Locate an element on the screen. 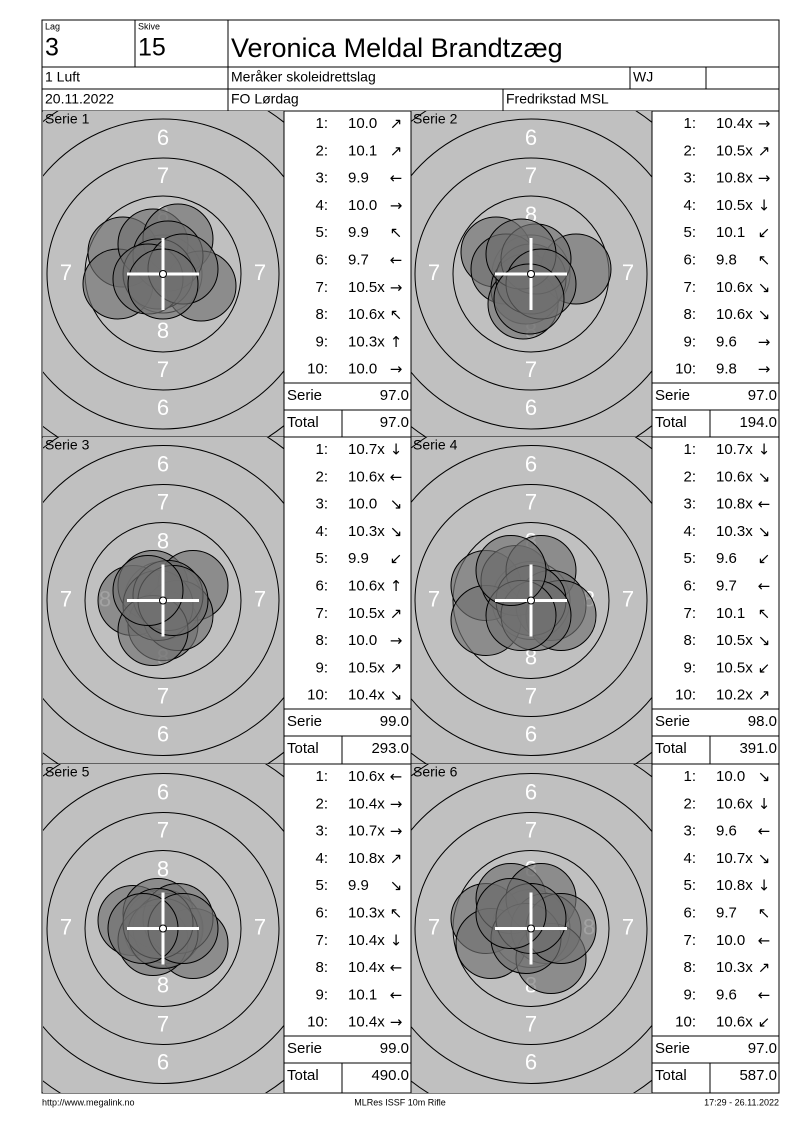 This screenshot has width=800, height=1130. series-title: Serie 5 is located at coordinates (67, 772).